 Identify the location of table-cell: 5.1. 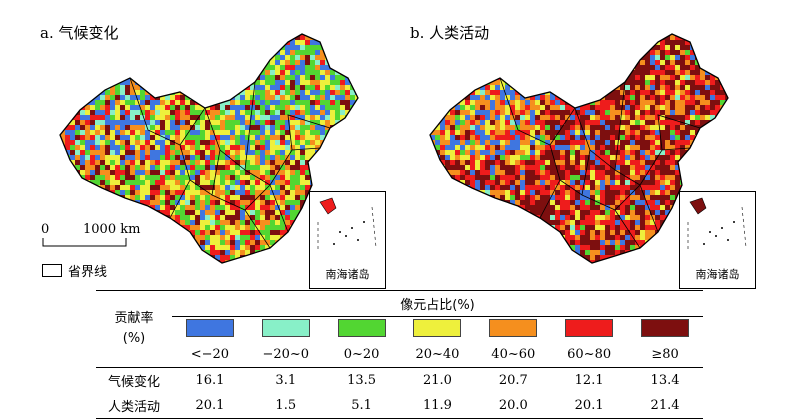
(361, 406).